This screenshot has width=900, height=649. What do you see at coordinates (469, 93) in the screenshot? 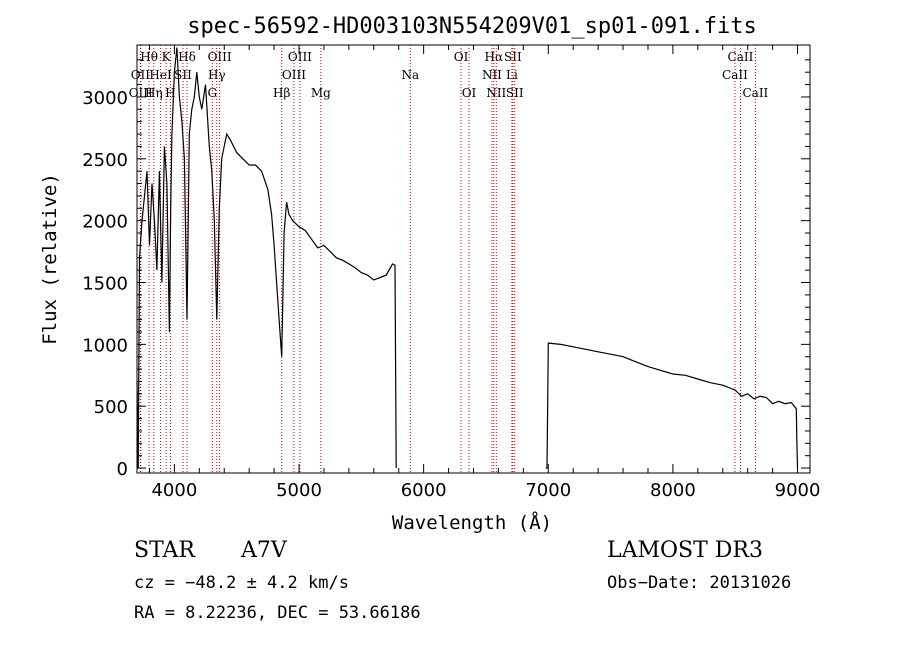
I see `line-label-18: OI` at bounding box center [469, 93].